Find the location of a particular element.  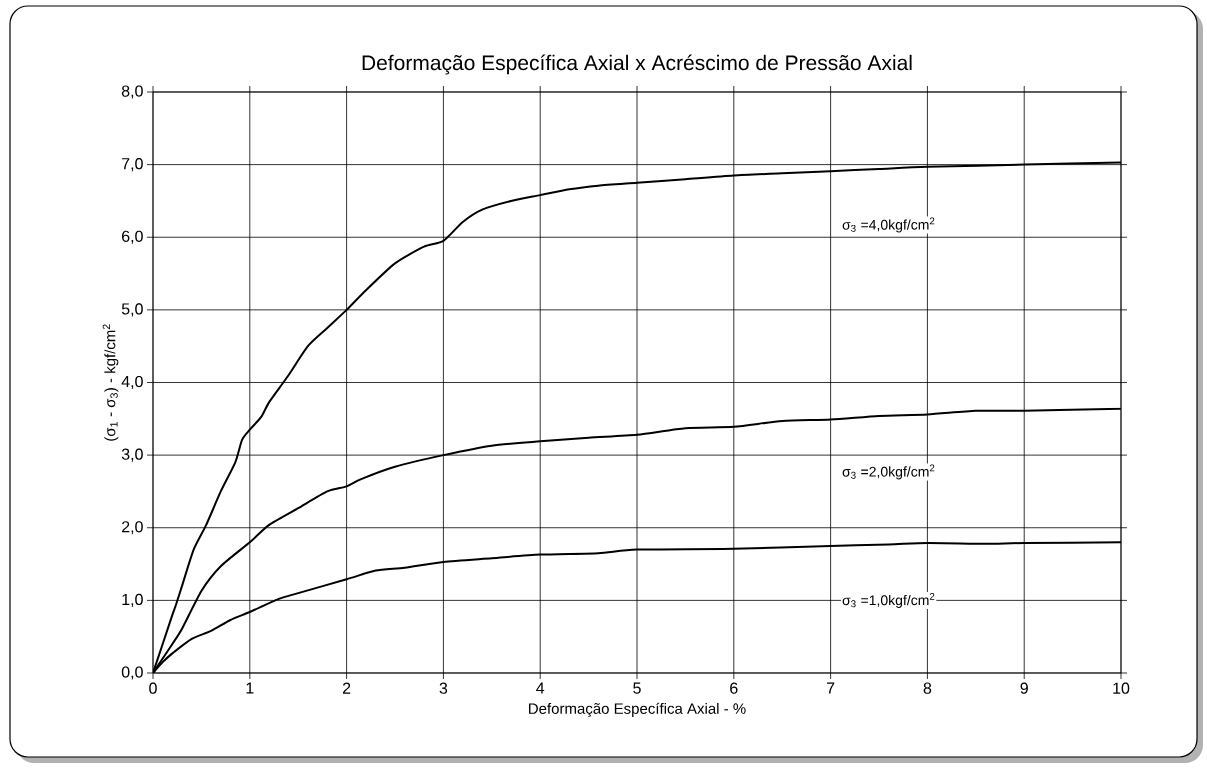

annotation: σ$_{3}$ =1,0kgf/cm$^{2}$ is located at coordinates (888, 600).